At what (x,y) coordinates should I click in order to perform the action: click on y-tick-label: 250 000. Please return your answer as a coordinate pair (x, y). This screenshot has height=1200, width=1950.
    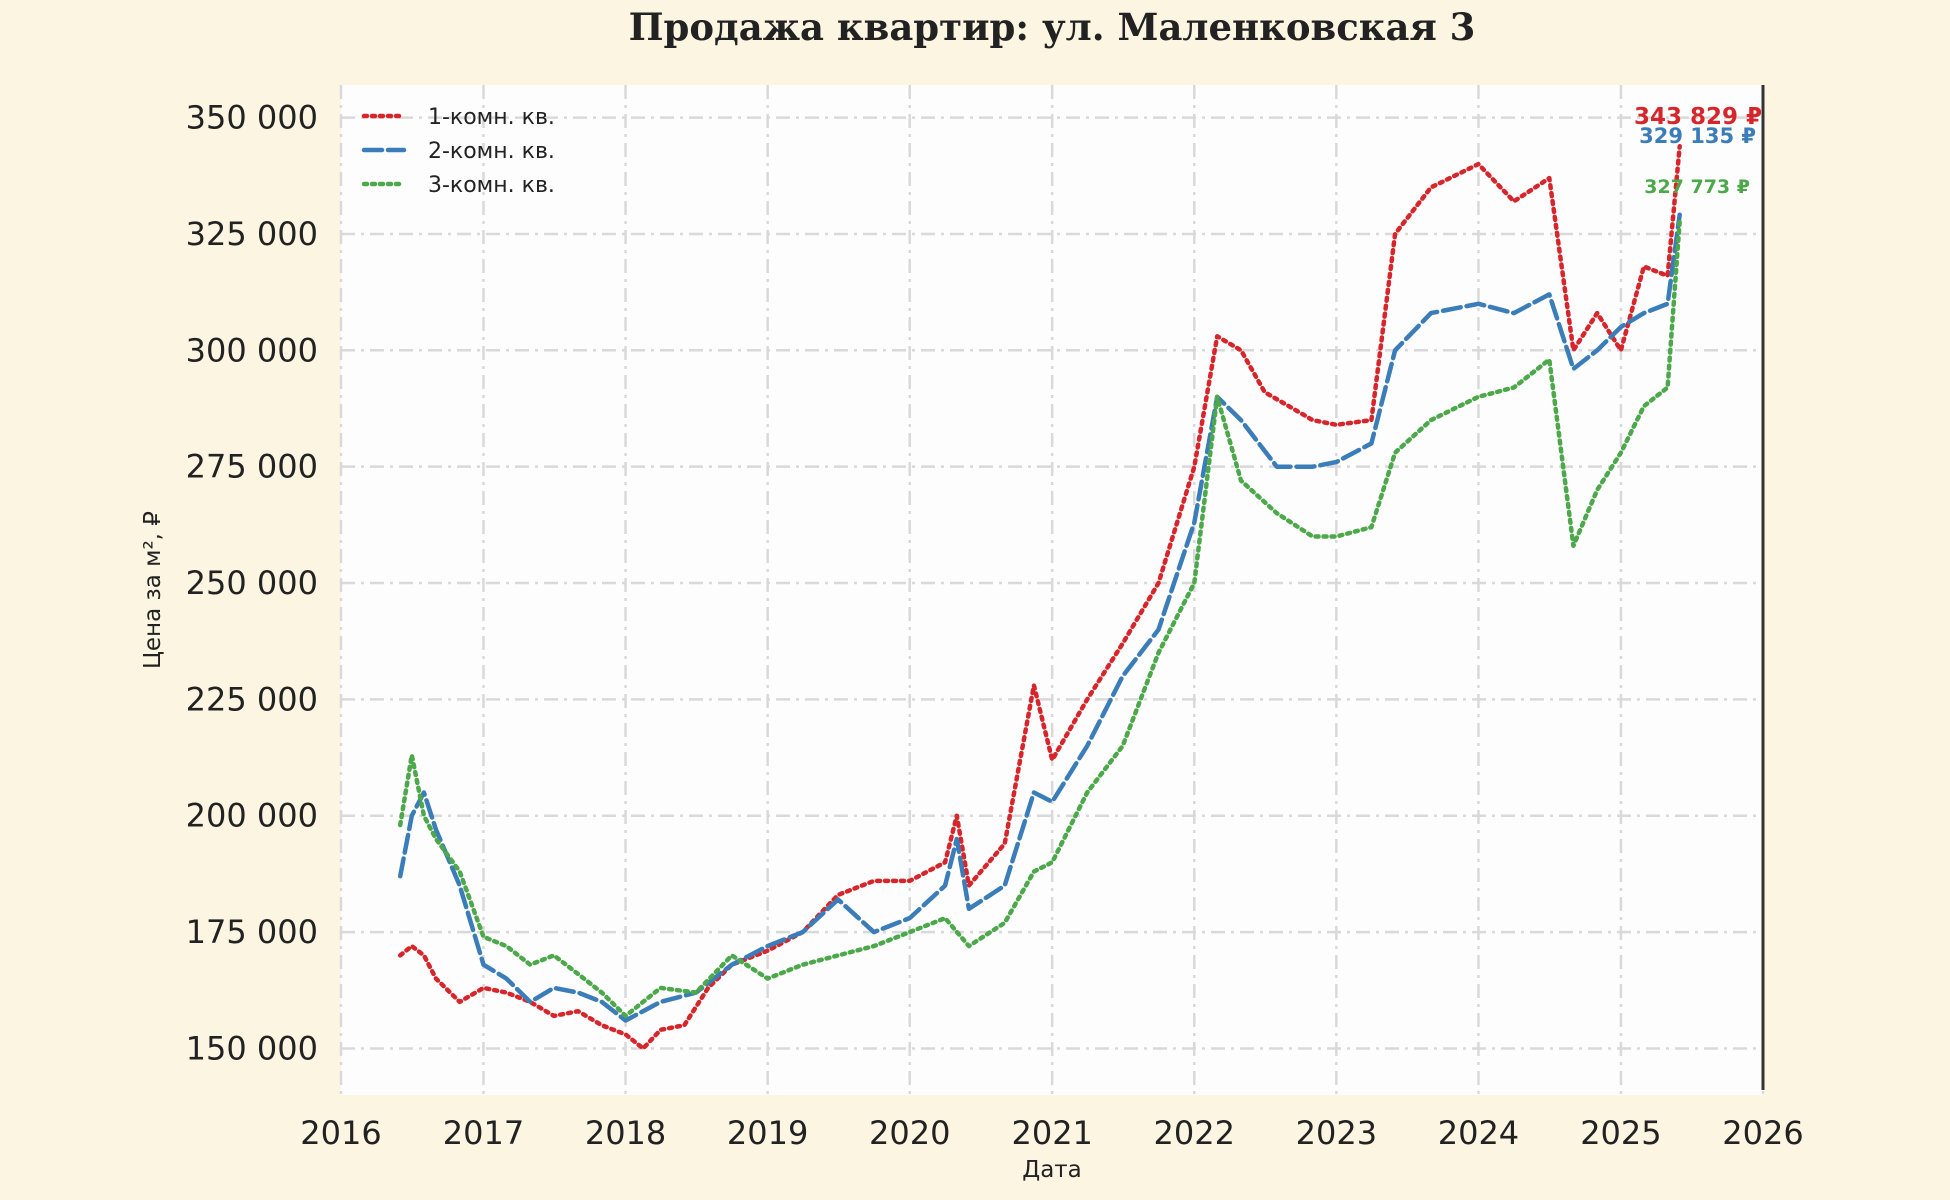
    Looking at the image, I should click on (252, 583).